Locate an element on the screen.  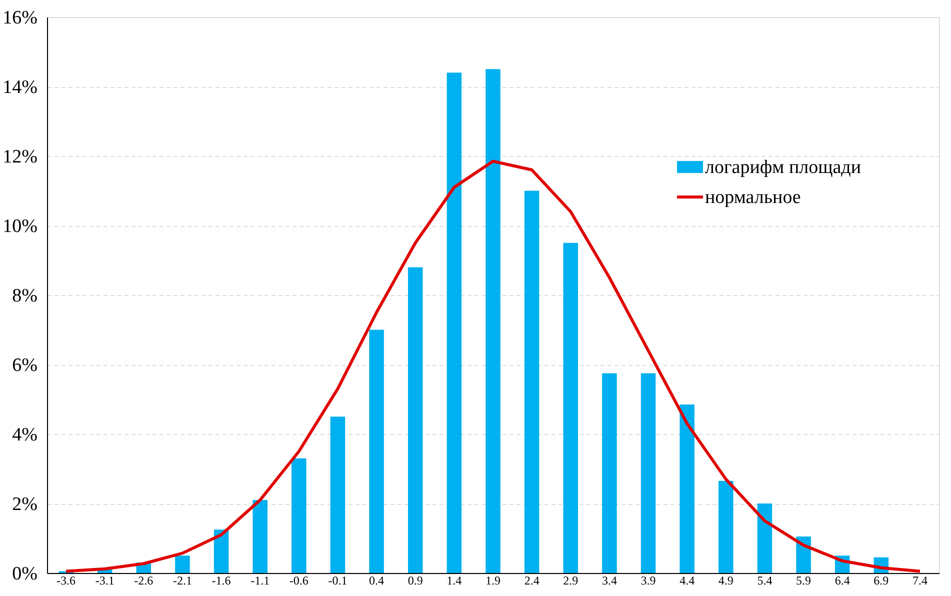
y-tick-label: 10% is located at coordinates (20, 226).